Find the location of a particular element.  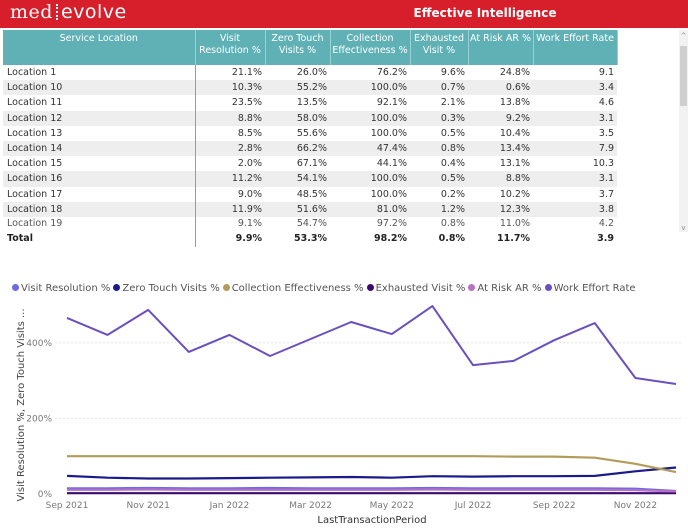

cell-value: 0.6% is located at coordinates (500, 88).